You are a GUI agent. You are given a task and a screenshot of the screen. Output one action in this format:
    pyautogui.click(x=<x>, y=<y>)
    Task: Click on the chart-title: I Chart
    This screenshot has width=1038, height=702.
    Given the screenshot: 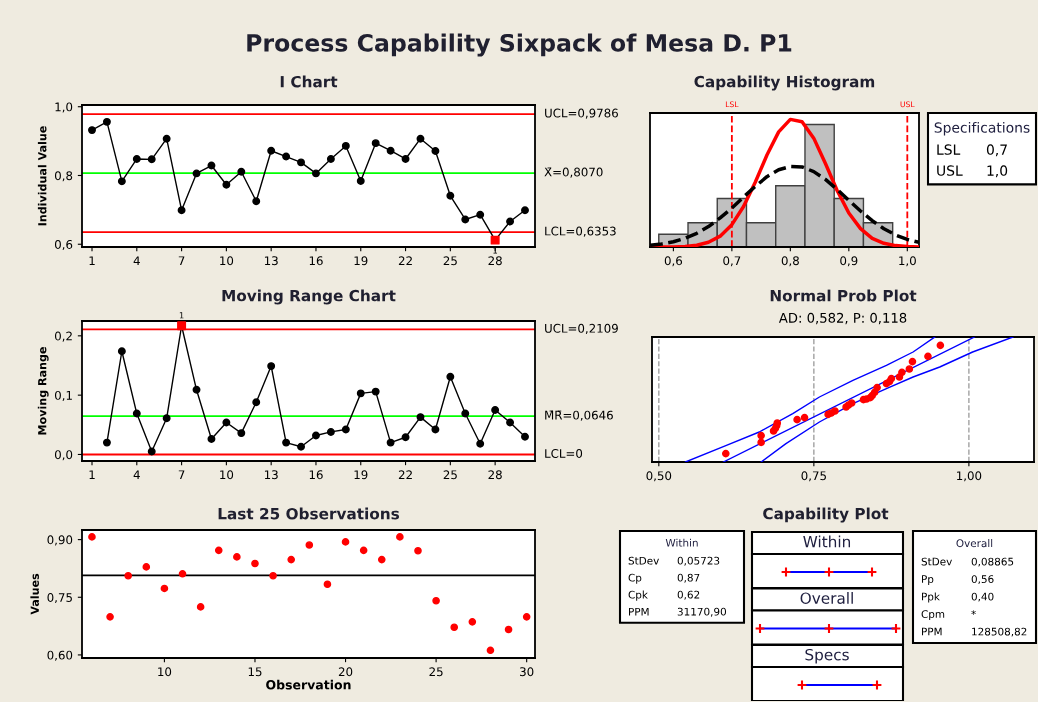 What is the action you would take?
    pyautogui.click(x=309, y=81)
    